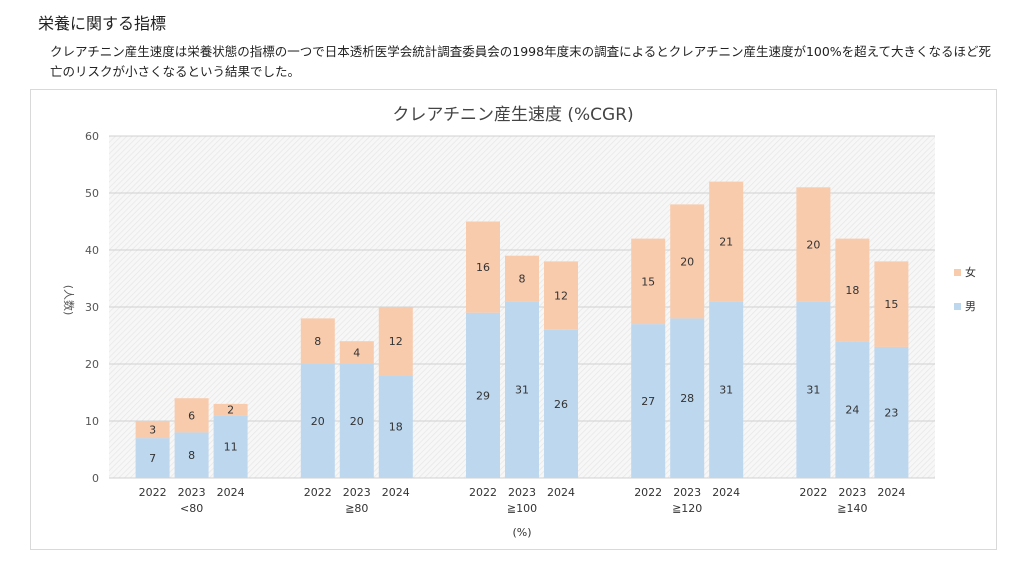 The height and width of the screenshot is (576, 1024). I want to click on y-axis-title: (人数), so click(68, 300).